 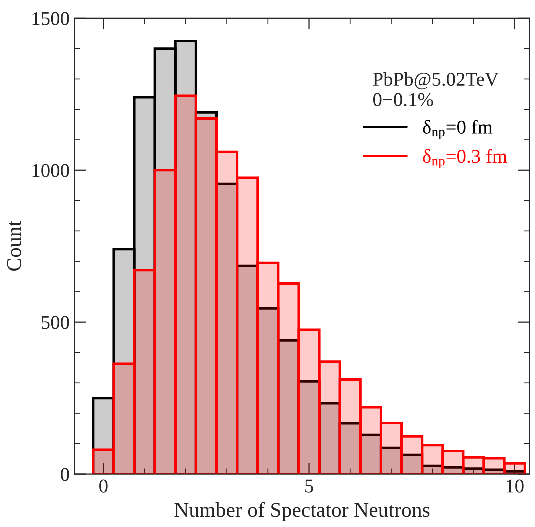 What do you see at coordinates (65, 475) in the screenshot?
I see `y-tick-label: 0` at bounding box center [65, 475].